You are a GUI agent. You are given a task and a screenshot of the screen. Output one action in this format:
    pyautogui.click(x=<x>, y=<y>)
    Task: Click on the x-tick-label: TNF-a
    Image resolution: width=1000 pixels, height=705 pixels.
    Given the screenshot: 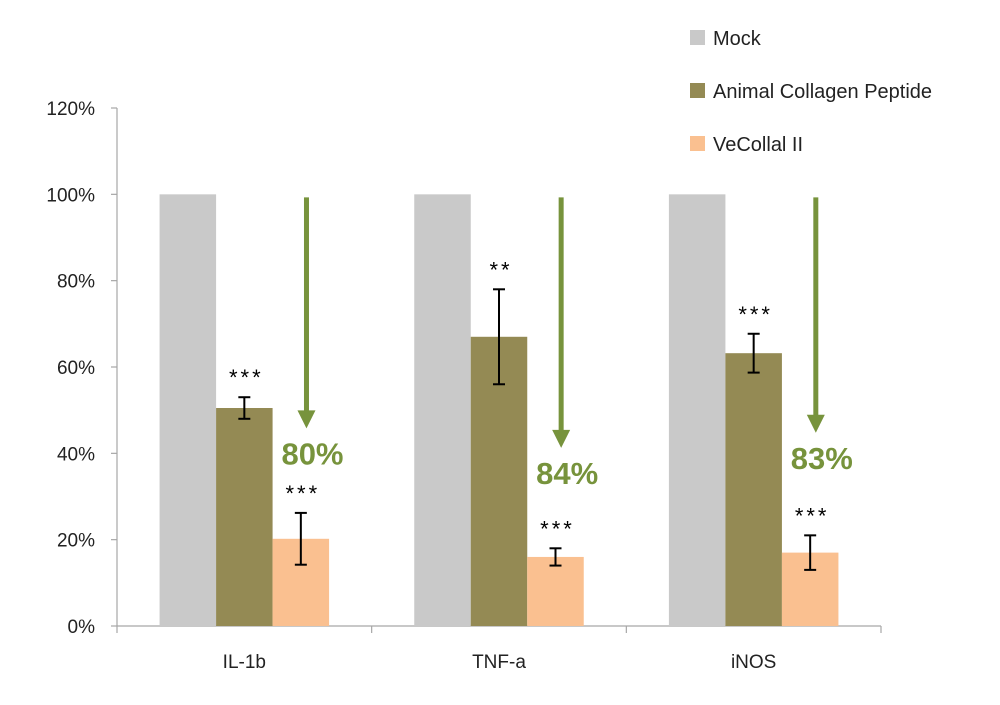 What is the action you would take?
    pyautogui.click(x=499, y=662)
    